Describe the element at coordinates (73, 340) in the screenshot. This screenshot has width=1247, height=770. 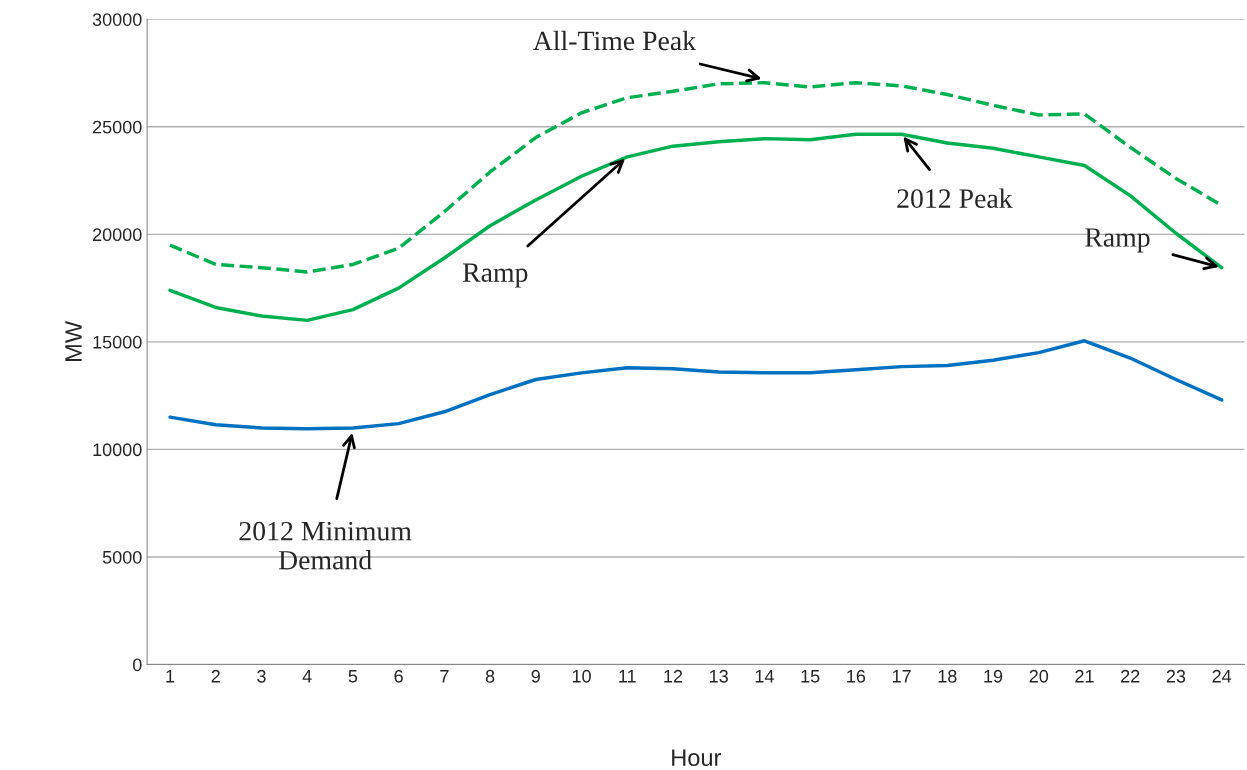
I see `y-axis-title: MW` at that location.